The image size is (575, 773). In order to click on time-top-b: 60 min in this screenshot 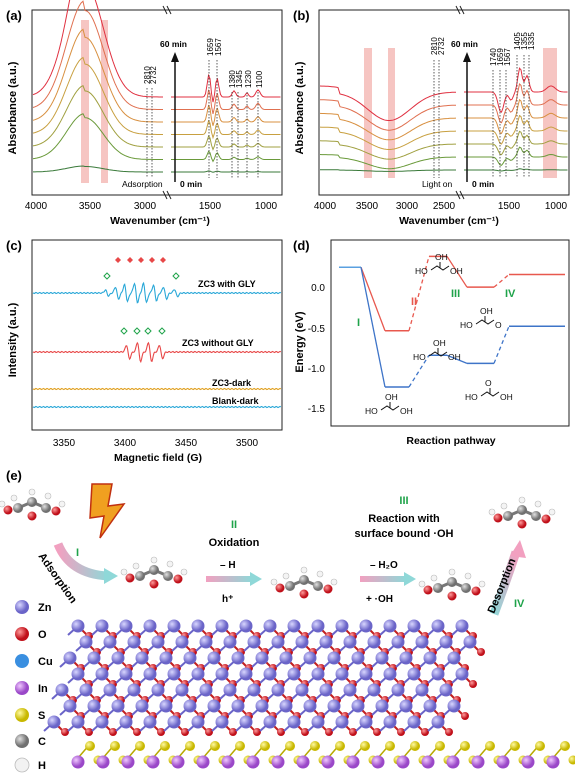, I will do `click(464, 44)`.